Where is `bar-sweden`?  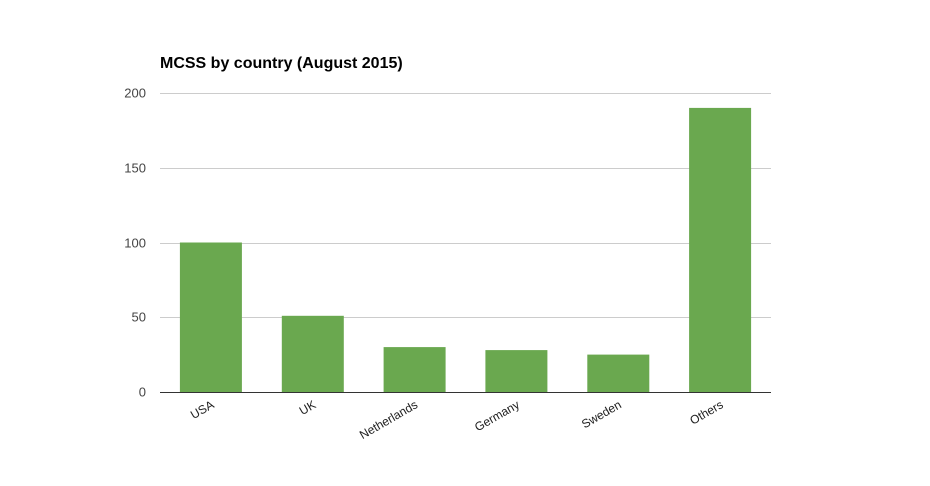
bar-sweden is located at coordinates (618, 373).